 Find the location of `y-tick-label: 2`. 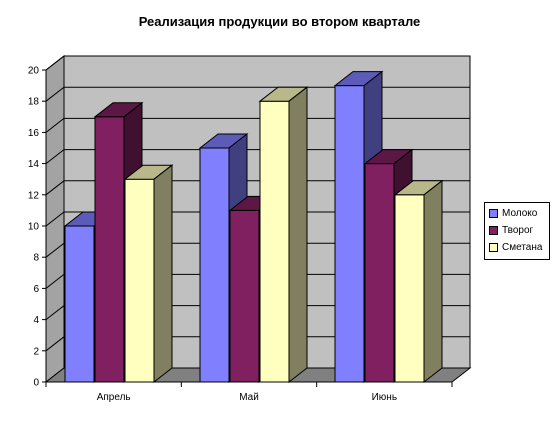

y-tick-label: 2 is located at coordinates (36, 351).